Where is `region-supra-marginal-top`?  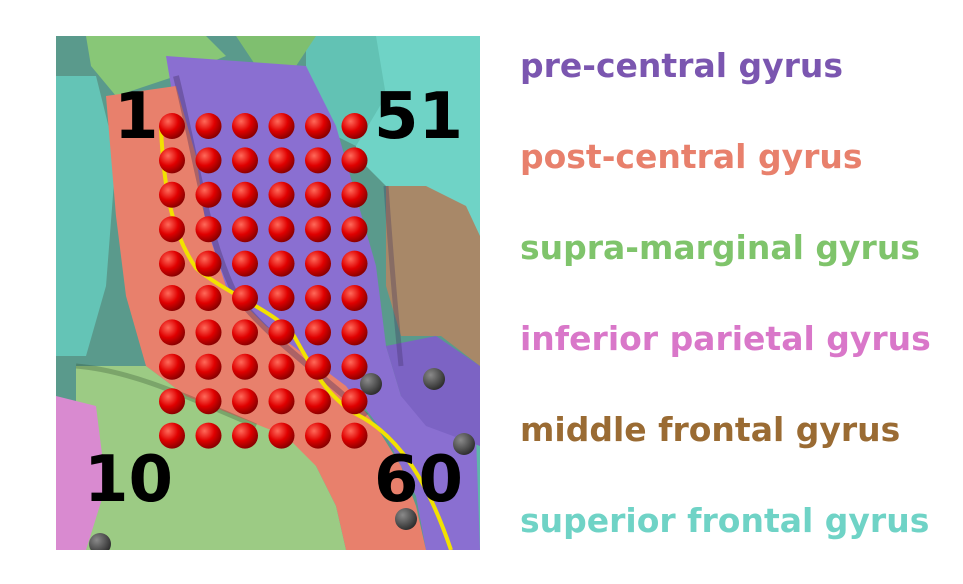
region-supra-marginal-top is located at coordinates (156, 66).